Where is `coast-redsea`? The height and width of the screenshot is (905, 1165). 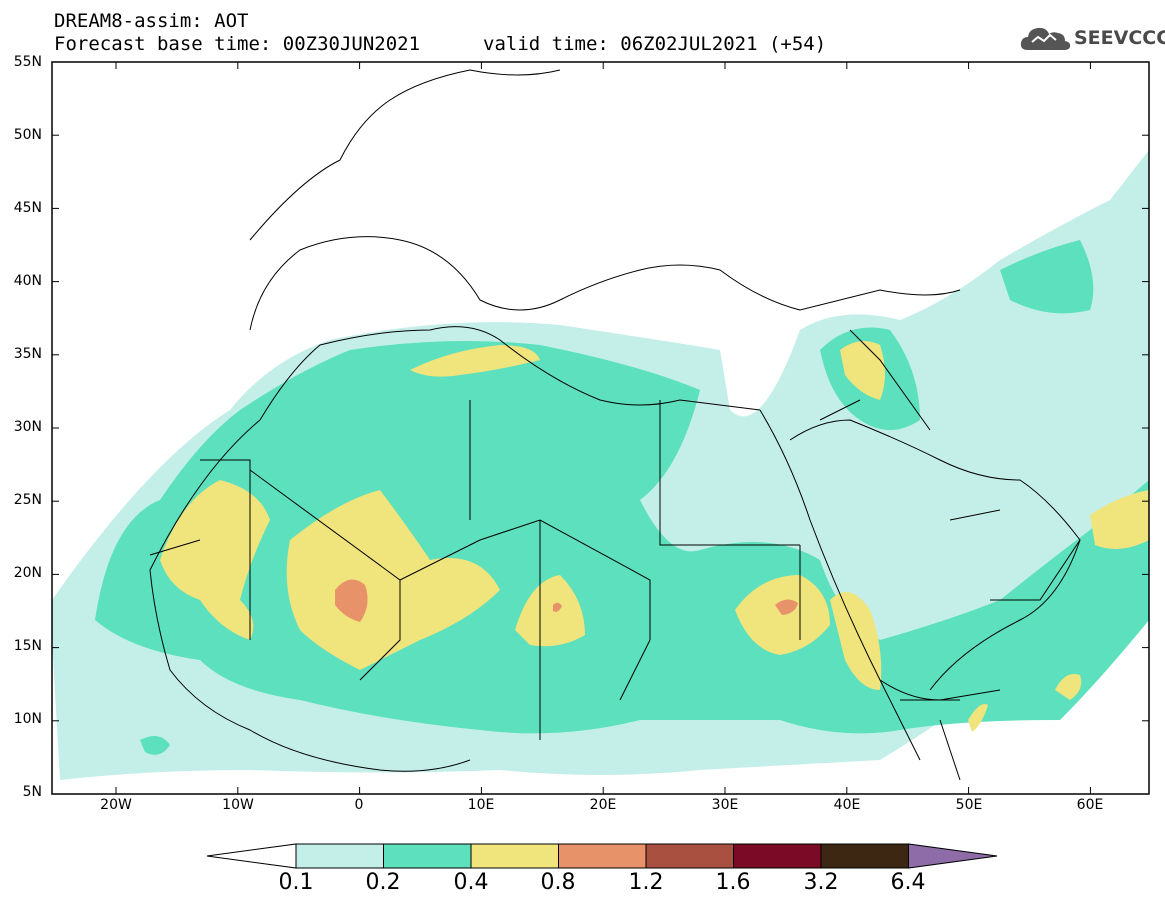
coast-redsea is located at coordinates (880, 555).